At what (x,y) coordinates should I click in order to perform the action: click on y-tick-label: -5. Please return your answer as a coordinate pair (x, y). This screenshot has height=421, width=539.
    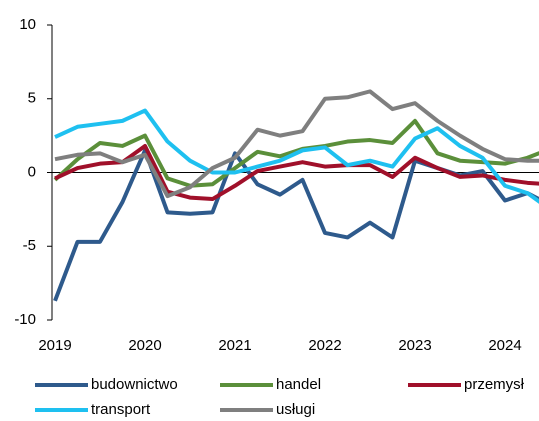
    Looking at the image, I should click on (29, 245).